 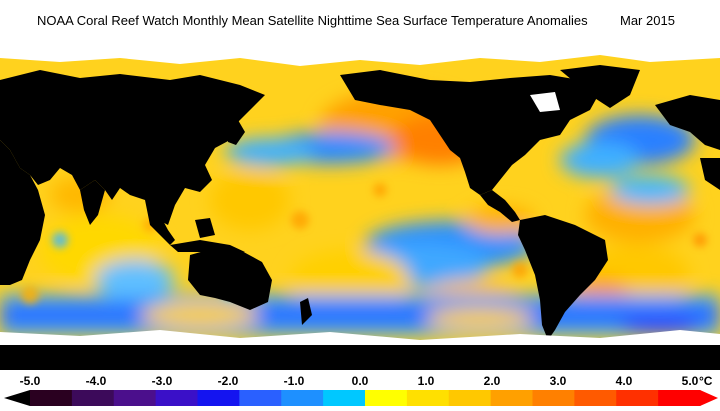 What do you see at coordinates (22, 212) in the screenshot?
I see `land-africa` at bounding box center [22, 212].